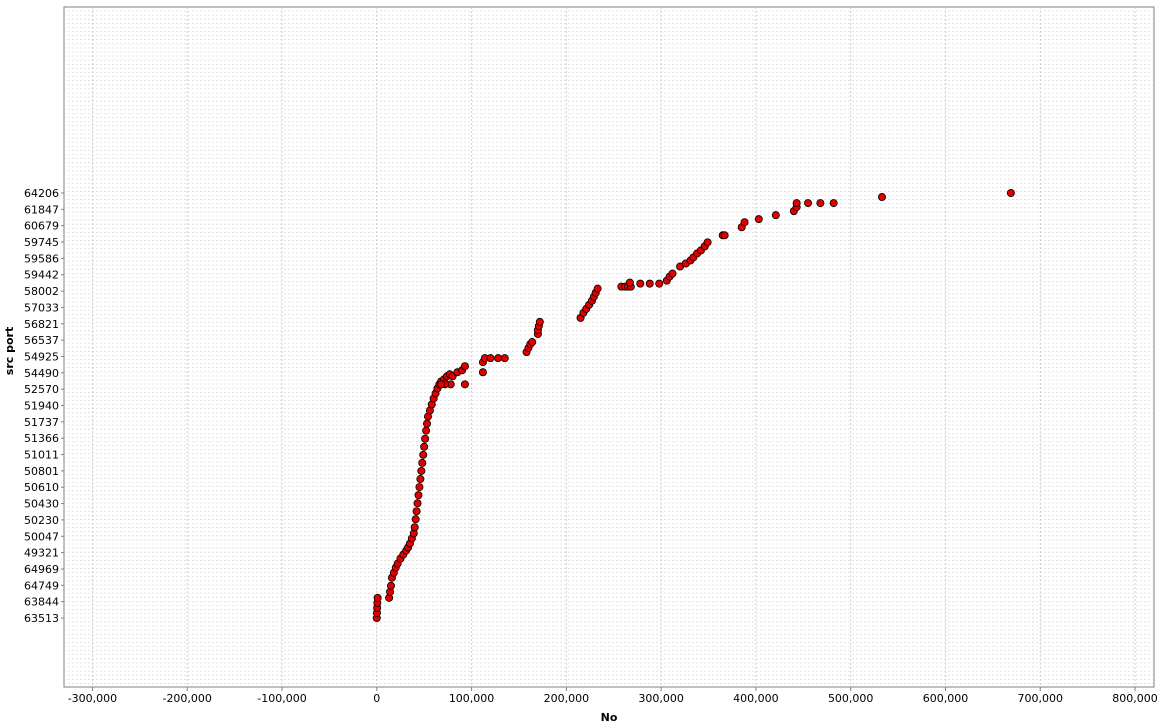 The image size is (1162, 728). What do you see at coordinates (1041, 698) in the screenshot?
I see `x-tick-label: 700,000` at bounding box center [1041, 698].